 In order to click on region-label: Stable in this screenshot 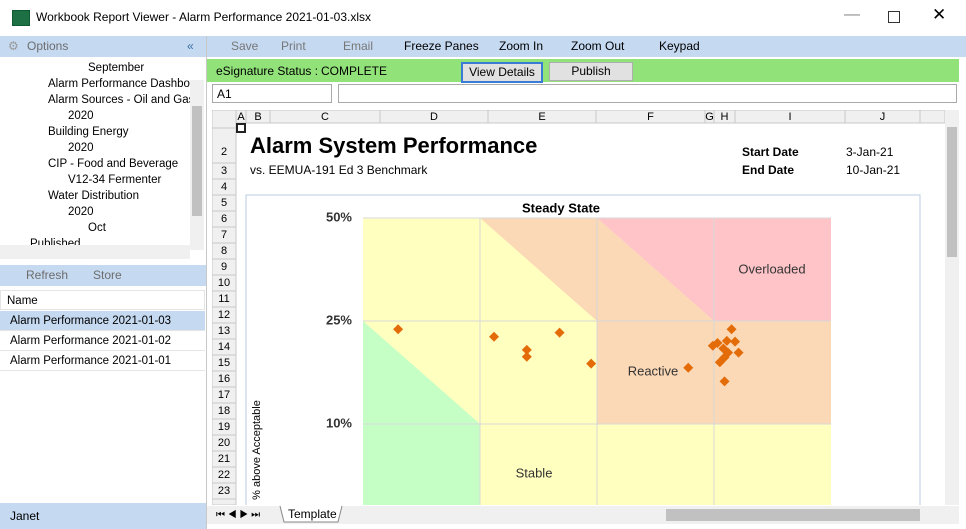, I will do `click(534, 472)`.